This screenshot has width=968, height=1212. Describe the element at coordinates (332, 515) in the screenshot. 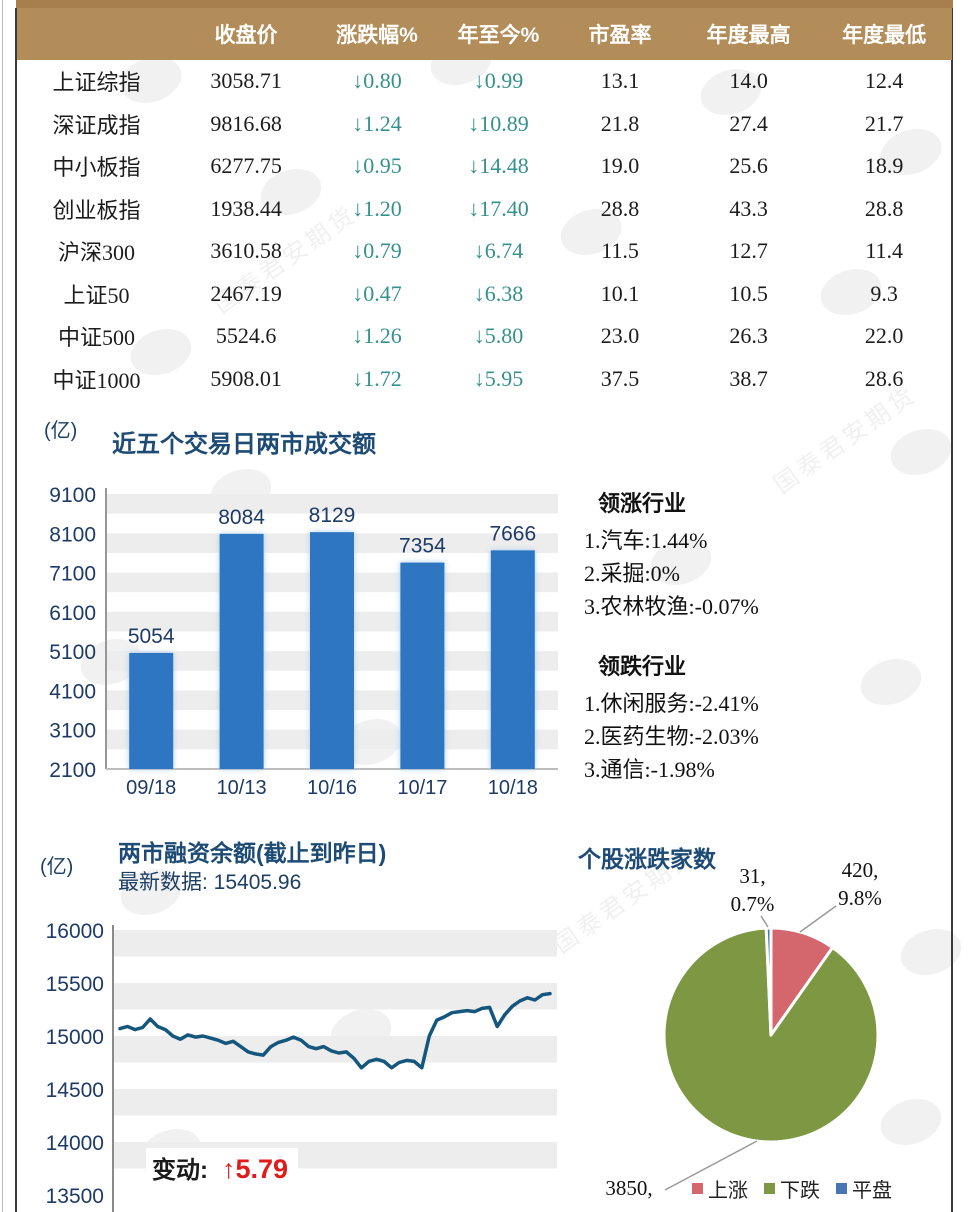

I see `bar-value-label: 8129` at that location.